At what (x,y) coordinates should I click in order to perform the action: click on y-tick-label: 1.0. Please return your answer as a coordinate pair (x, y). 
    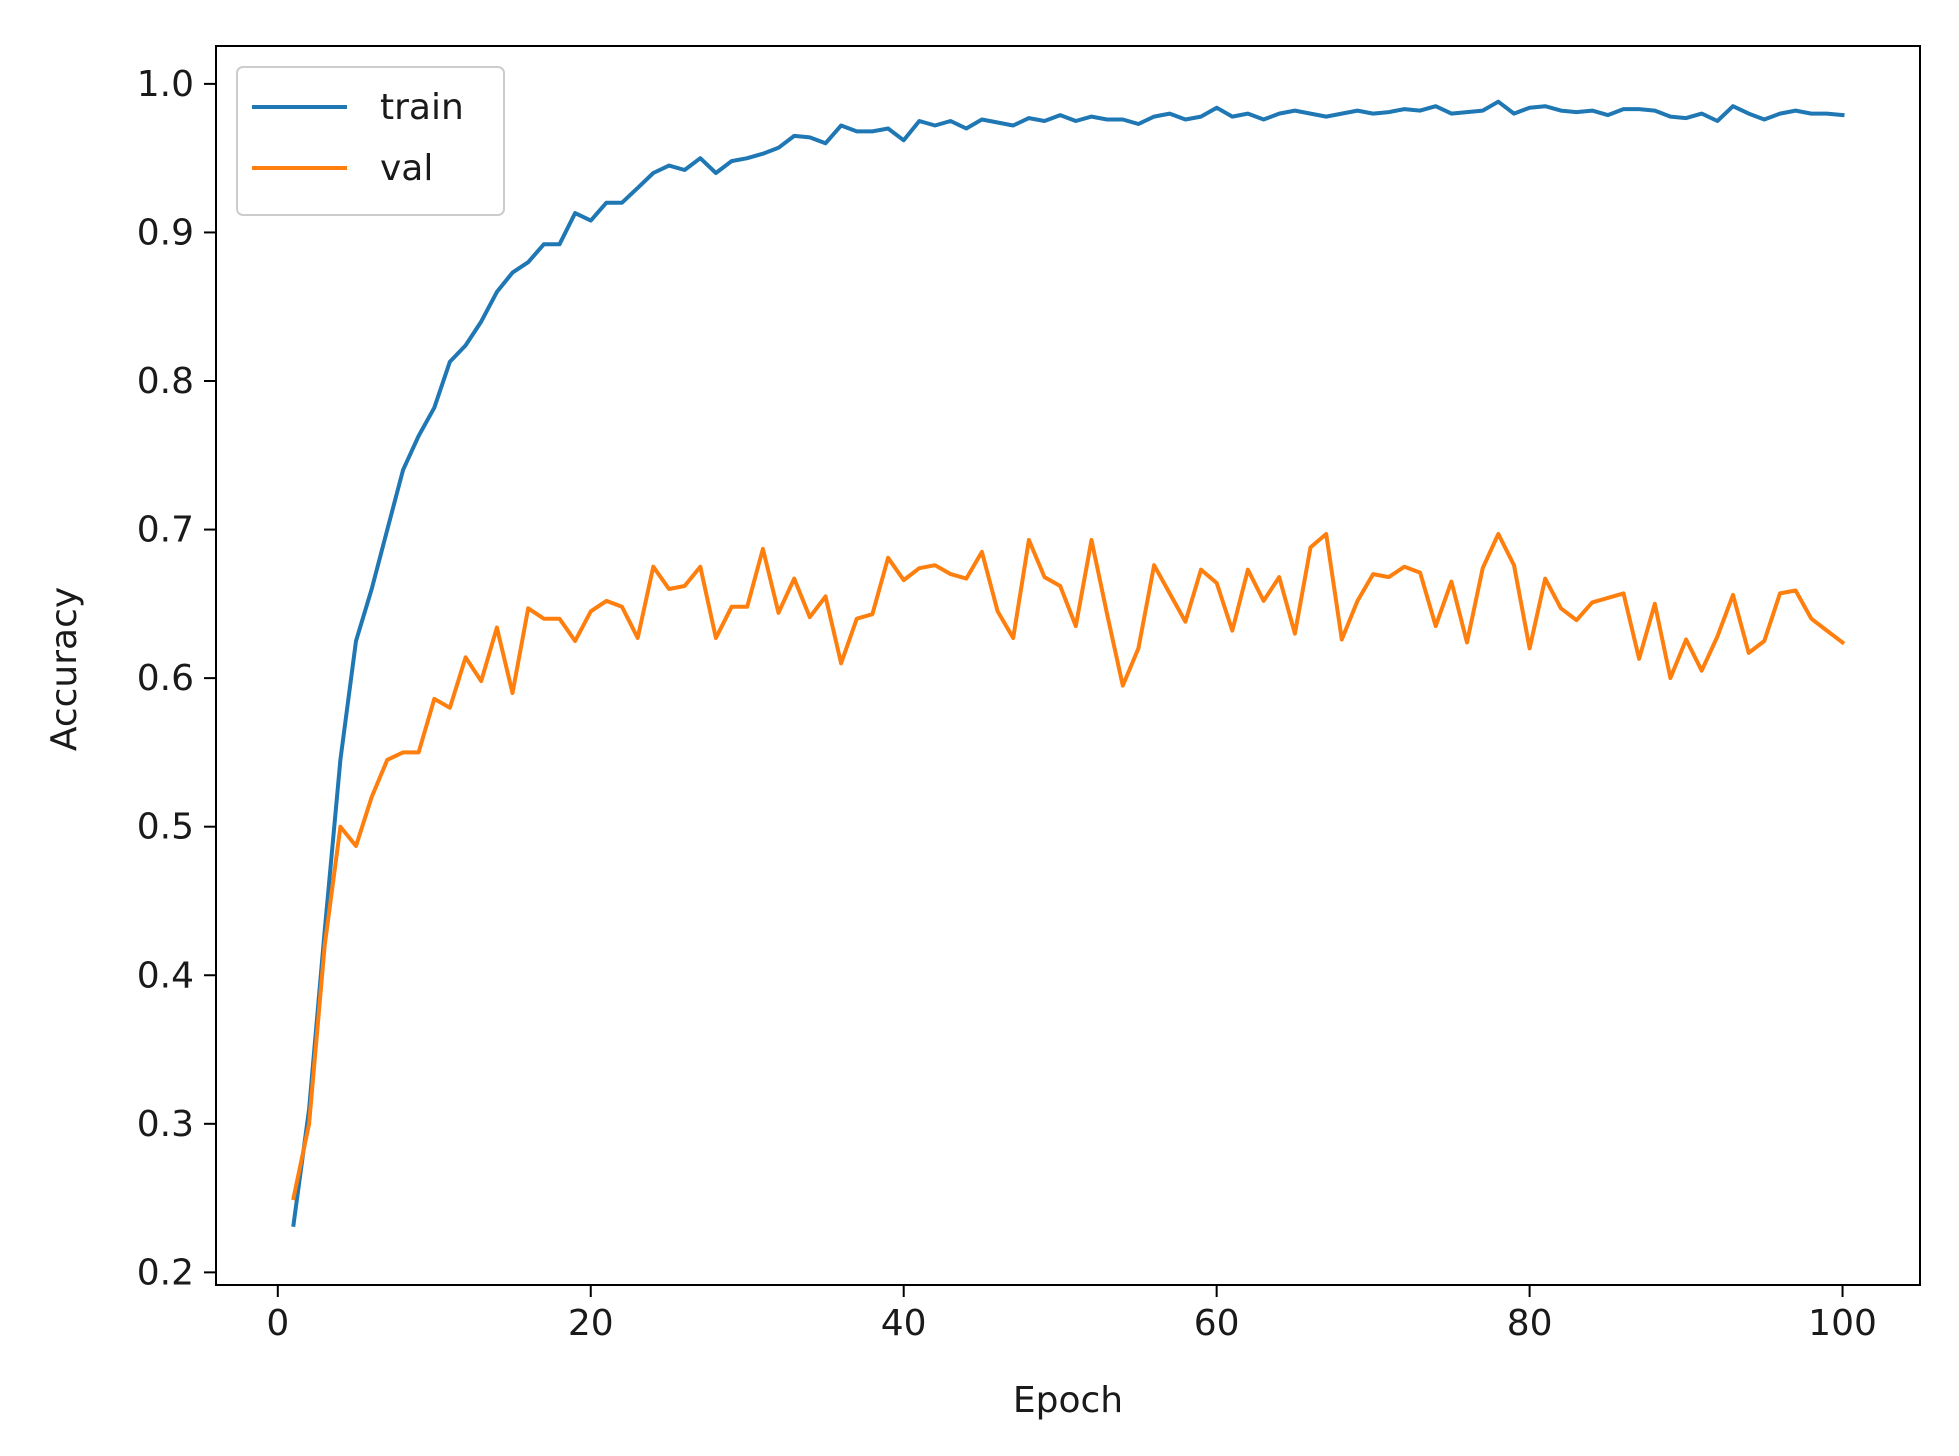
    Looking at the image, I should click on (165, 84).